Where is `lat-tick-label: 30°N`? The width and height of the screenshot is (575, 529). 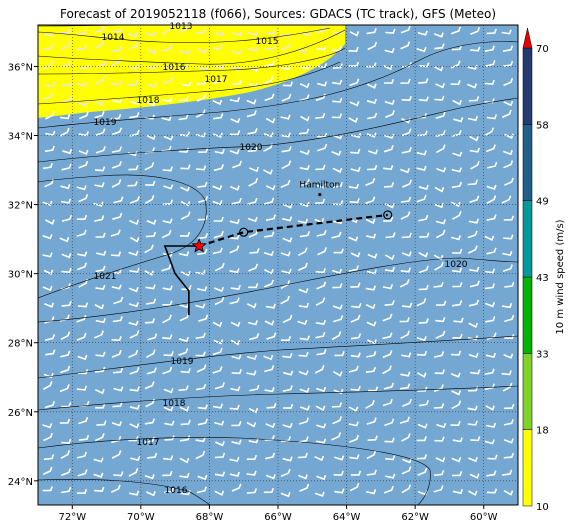 lat-tick-label: 30°N is located at coordinates (20, 275).